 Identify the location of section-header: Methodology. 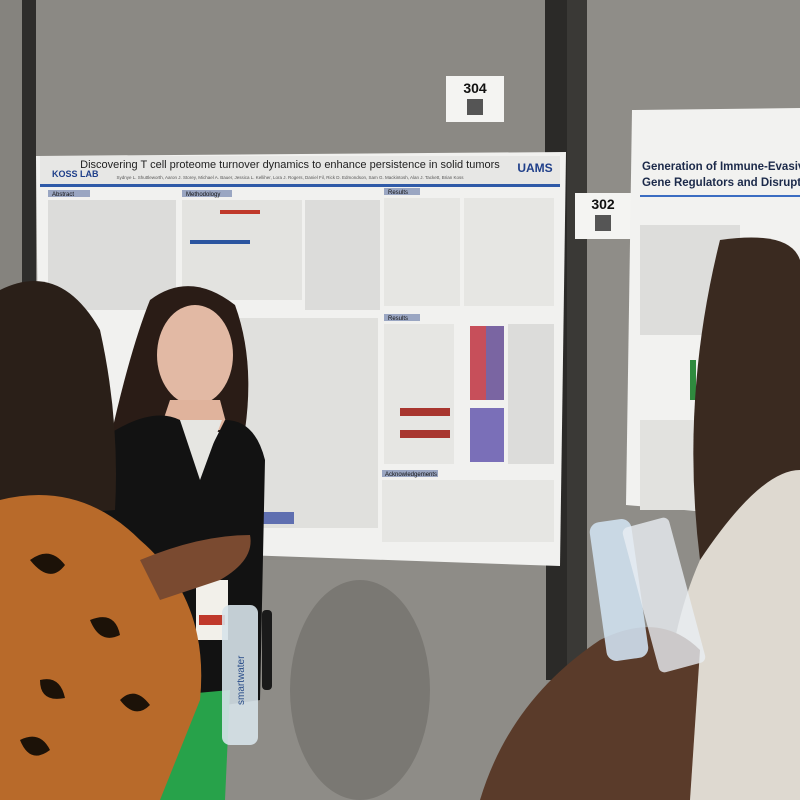
(203, 195).